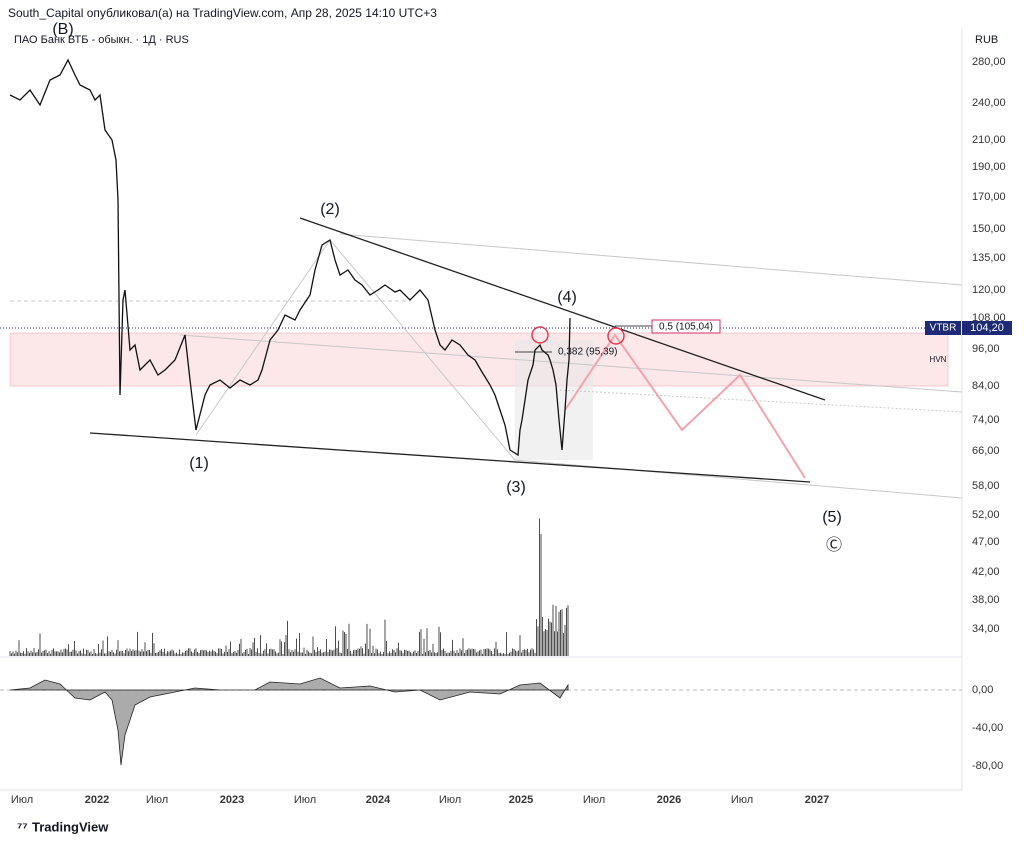 This screenshot has height=845, width=1024. What do you see at coordinates (289, 587) in the screenshot?
I see `volume-bars` at bounding box center [289, 587].